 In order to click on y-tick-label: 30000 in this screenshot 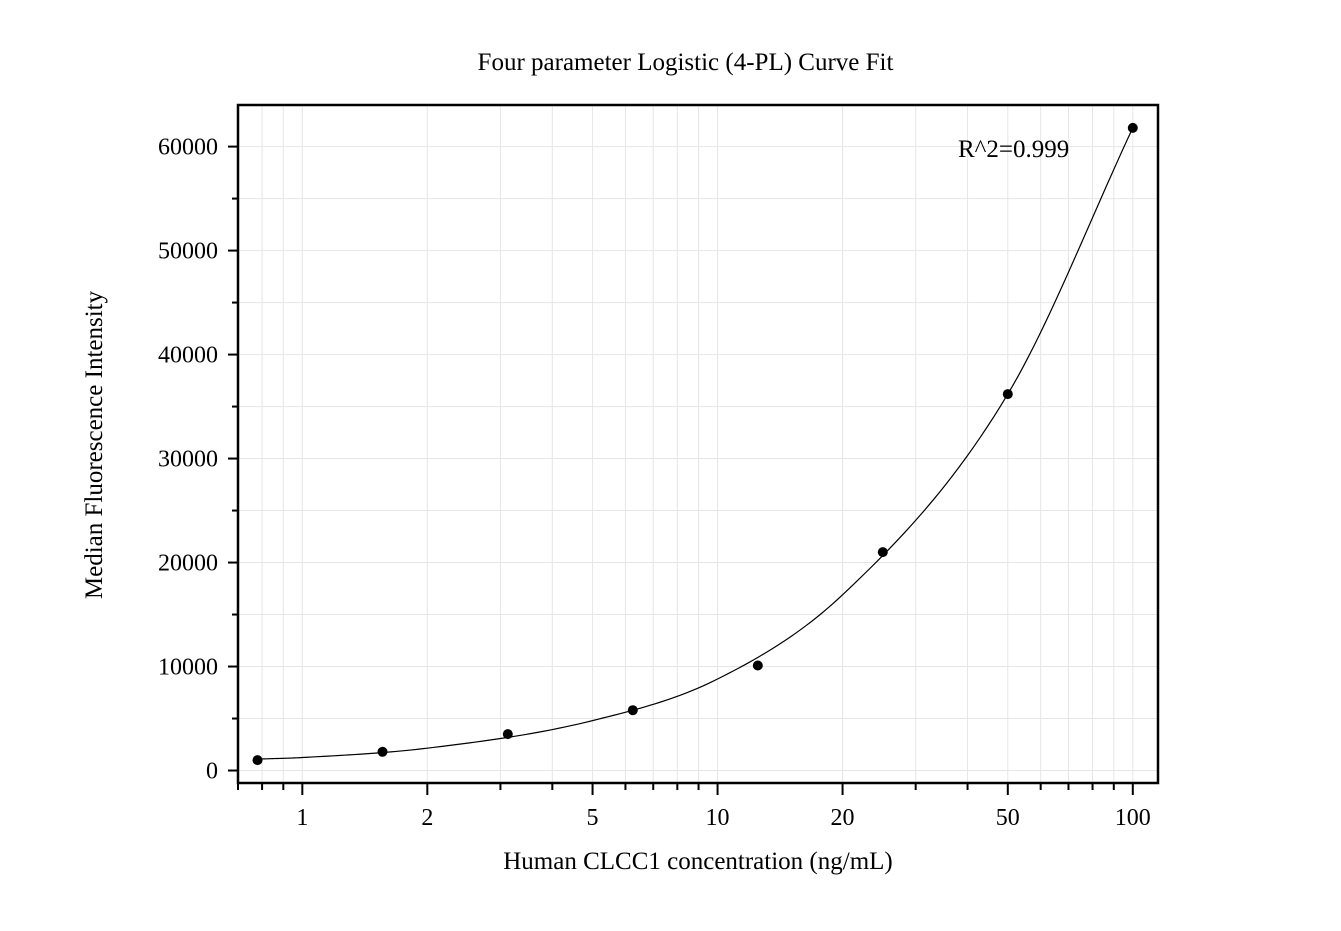, I will do `click(188, 460)`.